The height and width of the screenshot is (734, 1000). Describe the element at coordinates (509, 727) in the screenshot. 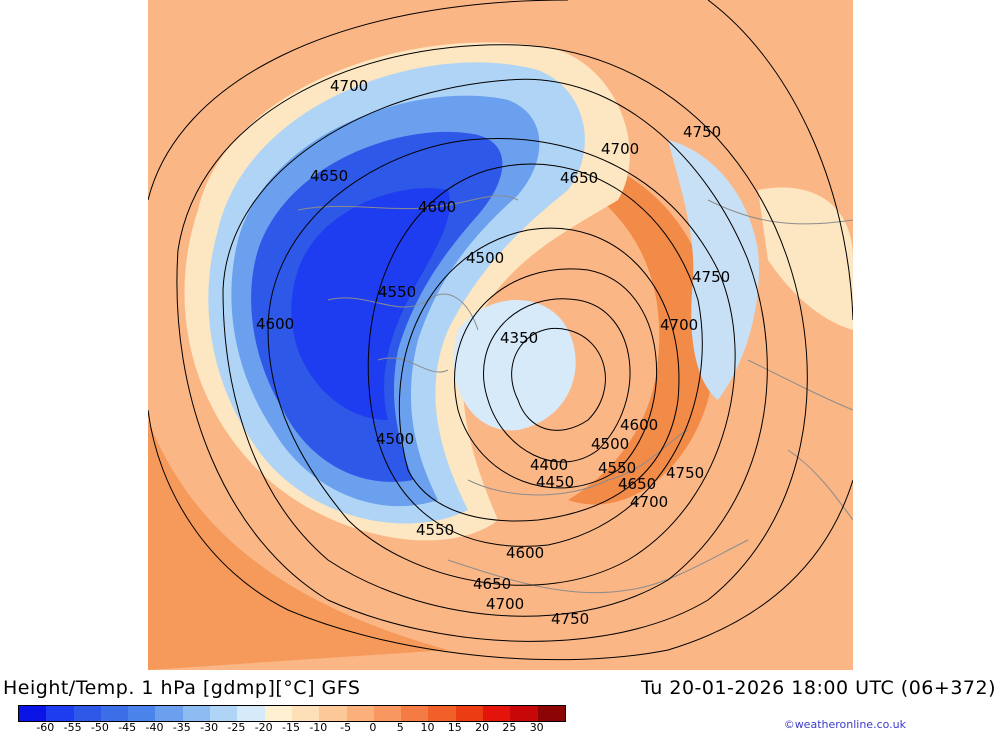

I see `color-scale-tick-label: 25` at that location.